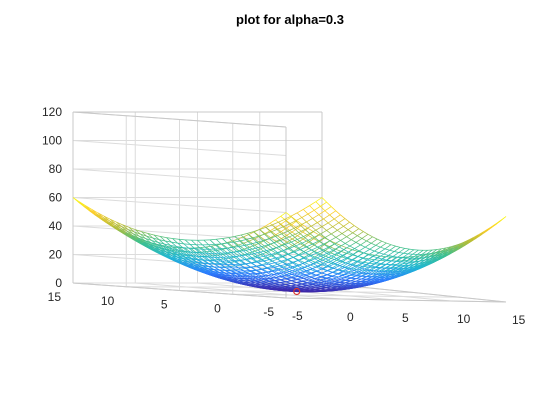  Describe the element at coordinates (290, 19) in the screenshot. I see `chart-title: plot for alpha=0.3` at that location.